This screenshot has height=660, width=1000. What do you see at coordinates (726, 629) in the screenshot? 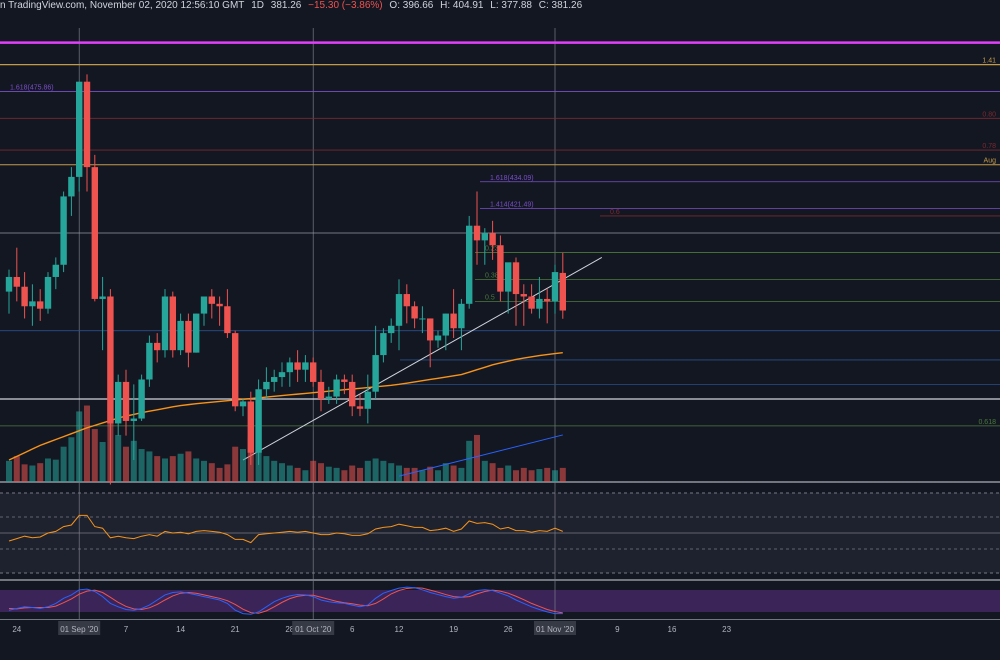
I see `date-axis-label: 23` at bounding box center [726, 629].